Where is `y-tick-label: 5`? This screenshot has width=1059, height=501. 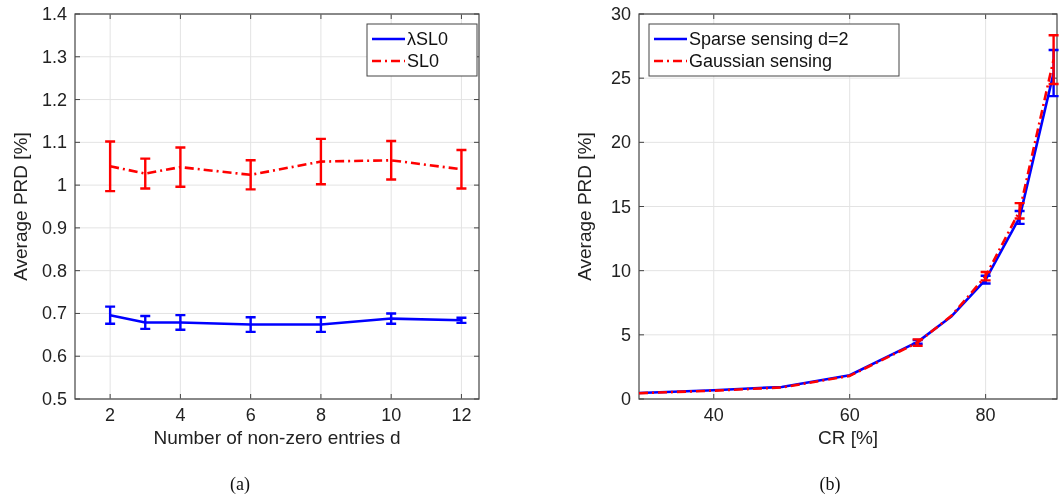 y-tick-label: 5 is located at coordinates (625, 334).